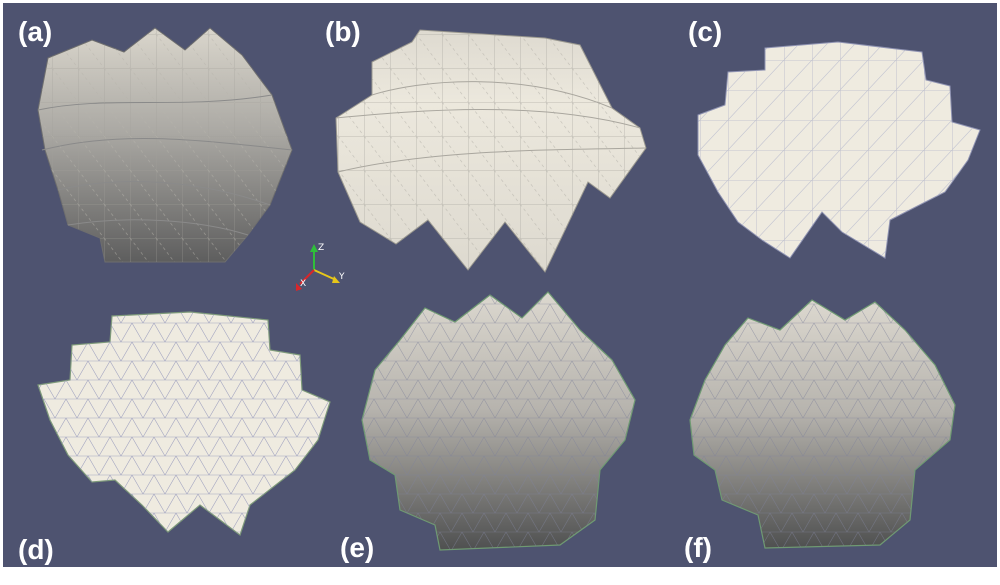 The height and width of the screenshot is (585, 1000). I want to click on panel-label-c: (c), so click(705, 31).